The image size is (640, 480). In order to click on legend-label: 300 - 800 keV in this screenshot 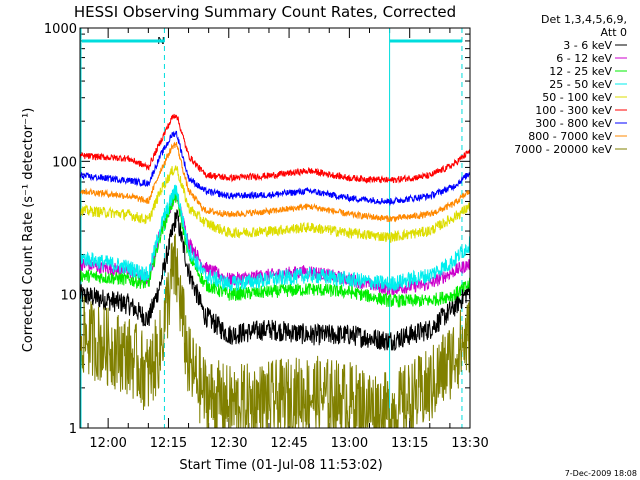, I will do `click(573, 123)`.